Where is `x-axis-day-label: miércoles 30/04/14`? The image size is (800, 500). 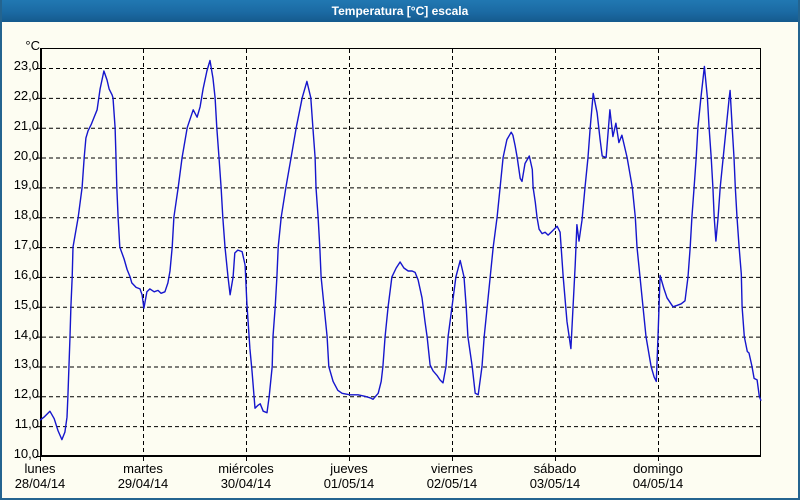
x-axis-day-label: miércoles 30/04/14 is located at coordinates (246, 476).